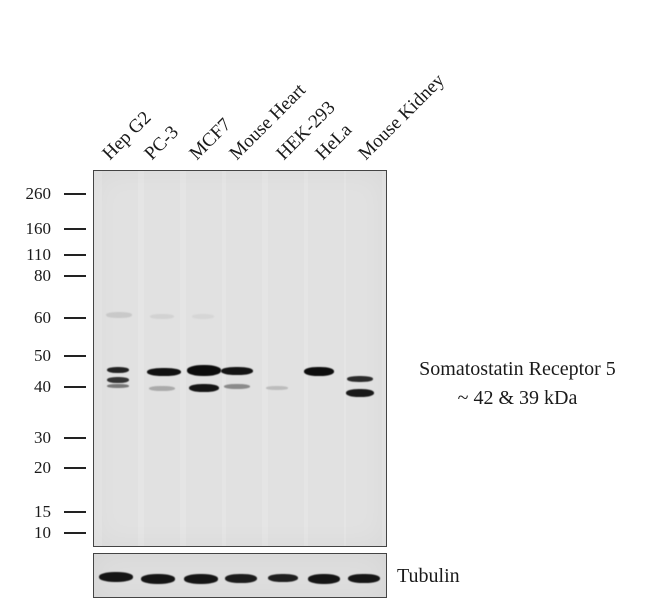  I want to click on band-mousekidney-upper, so click(360, 379).